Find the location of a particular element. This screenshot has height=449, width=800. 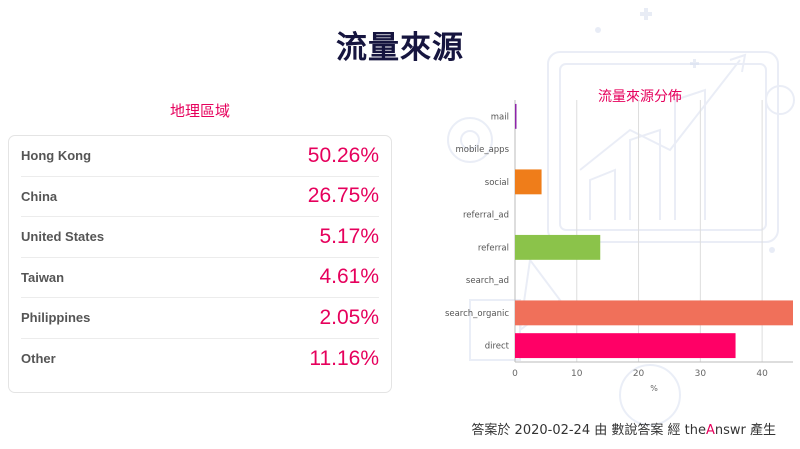

chart-title: 流量來源分佈 is located at coordinates (640, 97).